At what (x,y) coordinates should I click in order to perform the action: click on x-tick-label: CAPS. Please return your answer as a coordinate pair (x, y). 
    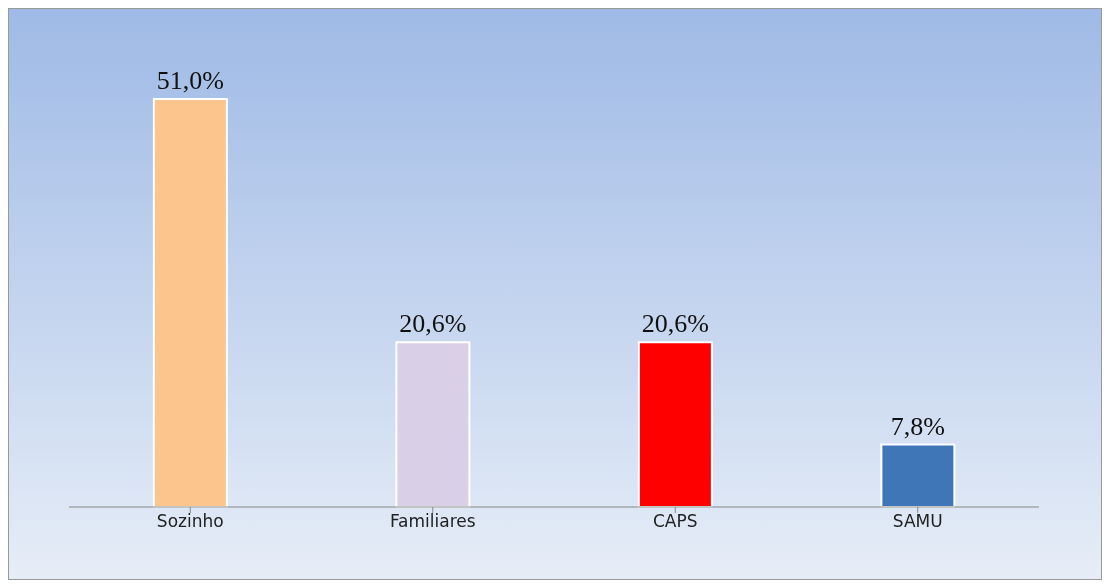
    Looking at the image, I should click on (675, 521).